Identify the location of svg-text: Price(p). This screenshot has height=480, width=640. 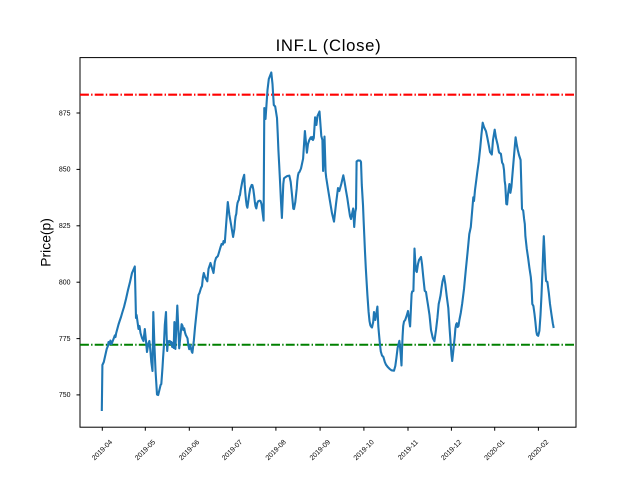
(46, 242).